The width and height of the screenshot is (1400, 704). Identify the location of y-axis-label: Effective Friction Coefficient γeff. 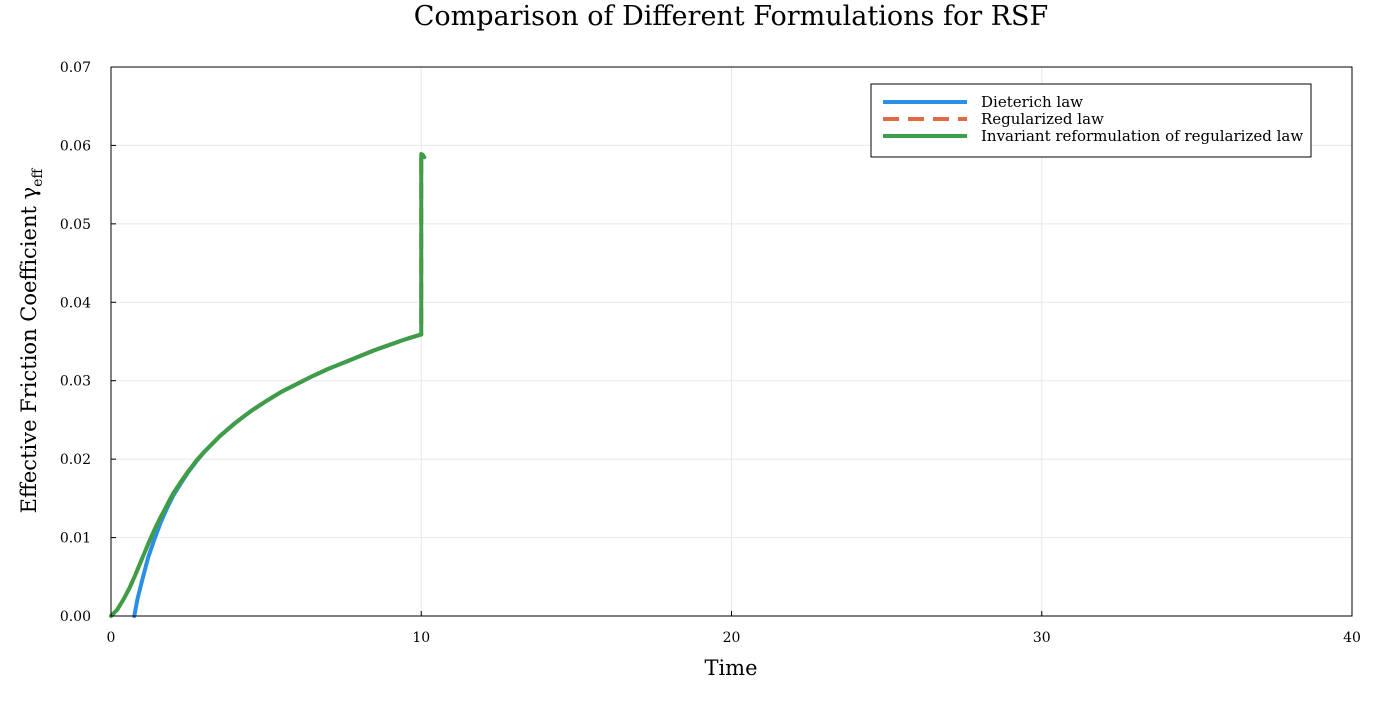
(31, 341).